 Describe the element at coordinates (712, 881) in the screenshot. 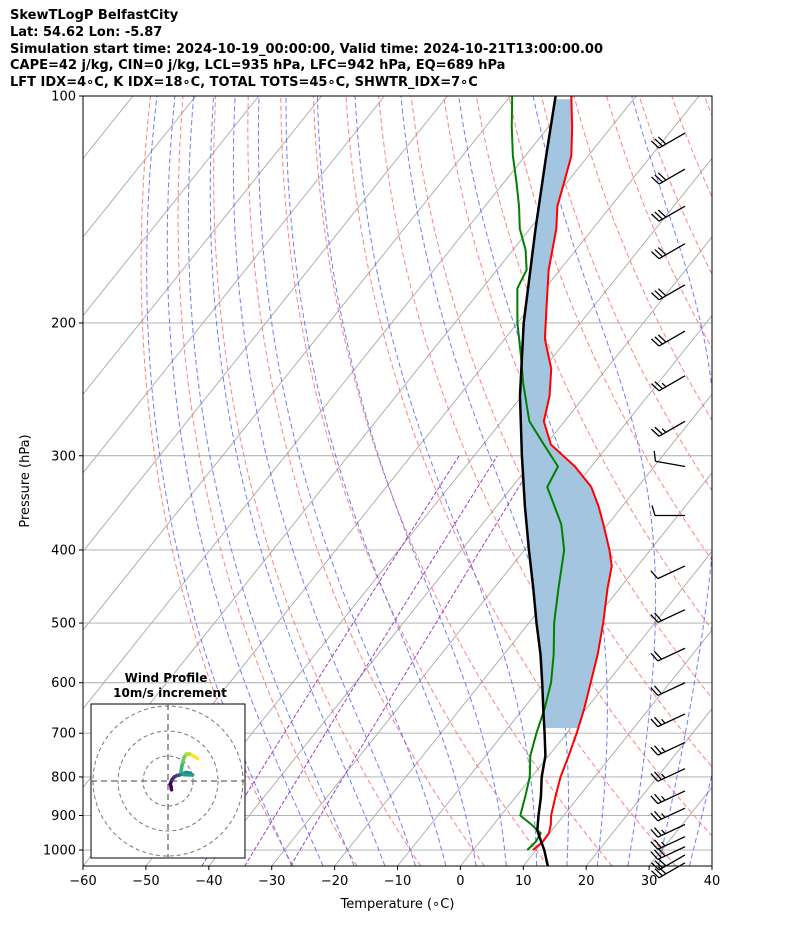

I see `x-tick-label: 40` at that location.